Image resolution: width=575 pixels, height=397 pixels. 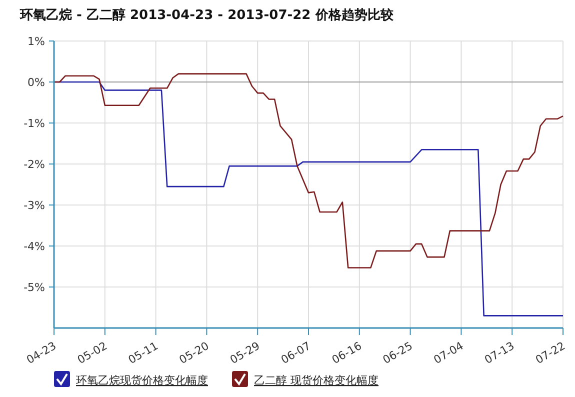 I want to click on y-tick-label: 1%, so click(x=36, y=41).